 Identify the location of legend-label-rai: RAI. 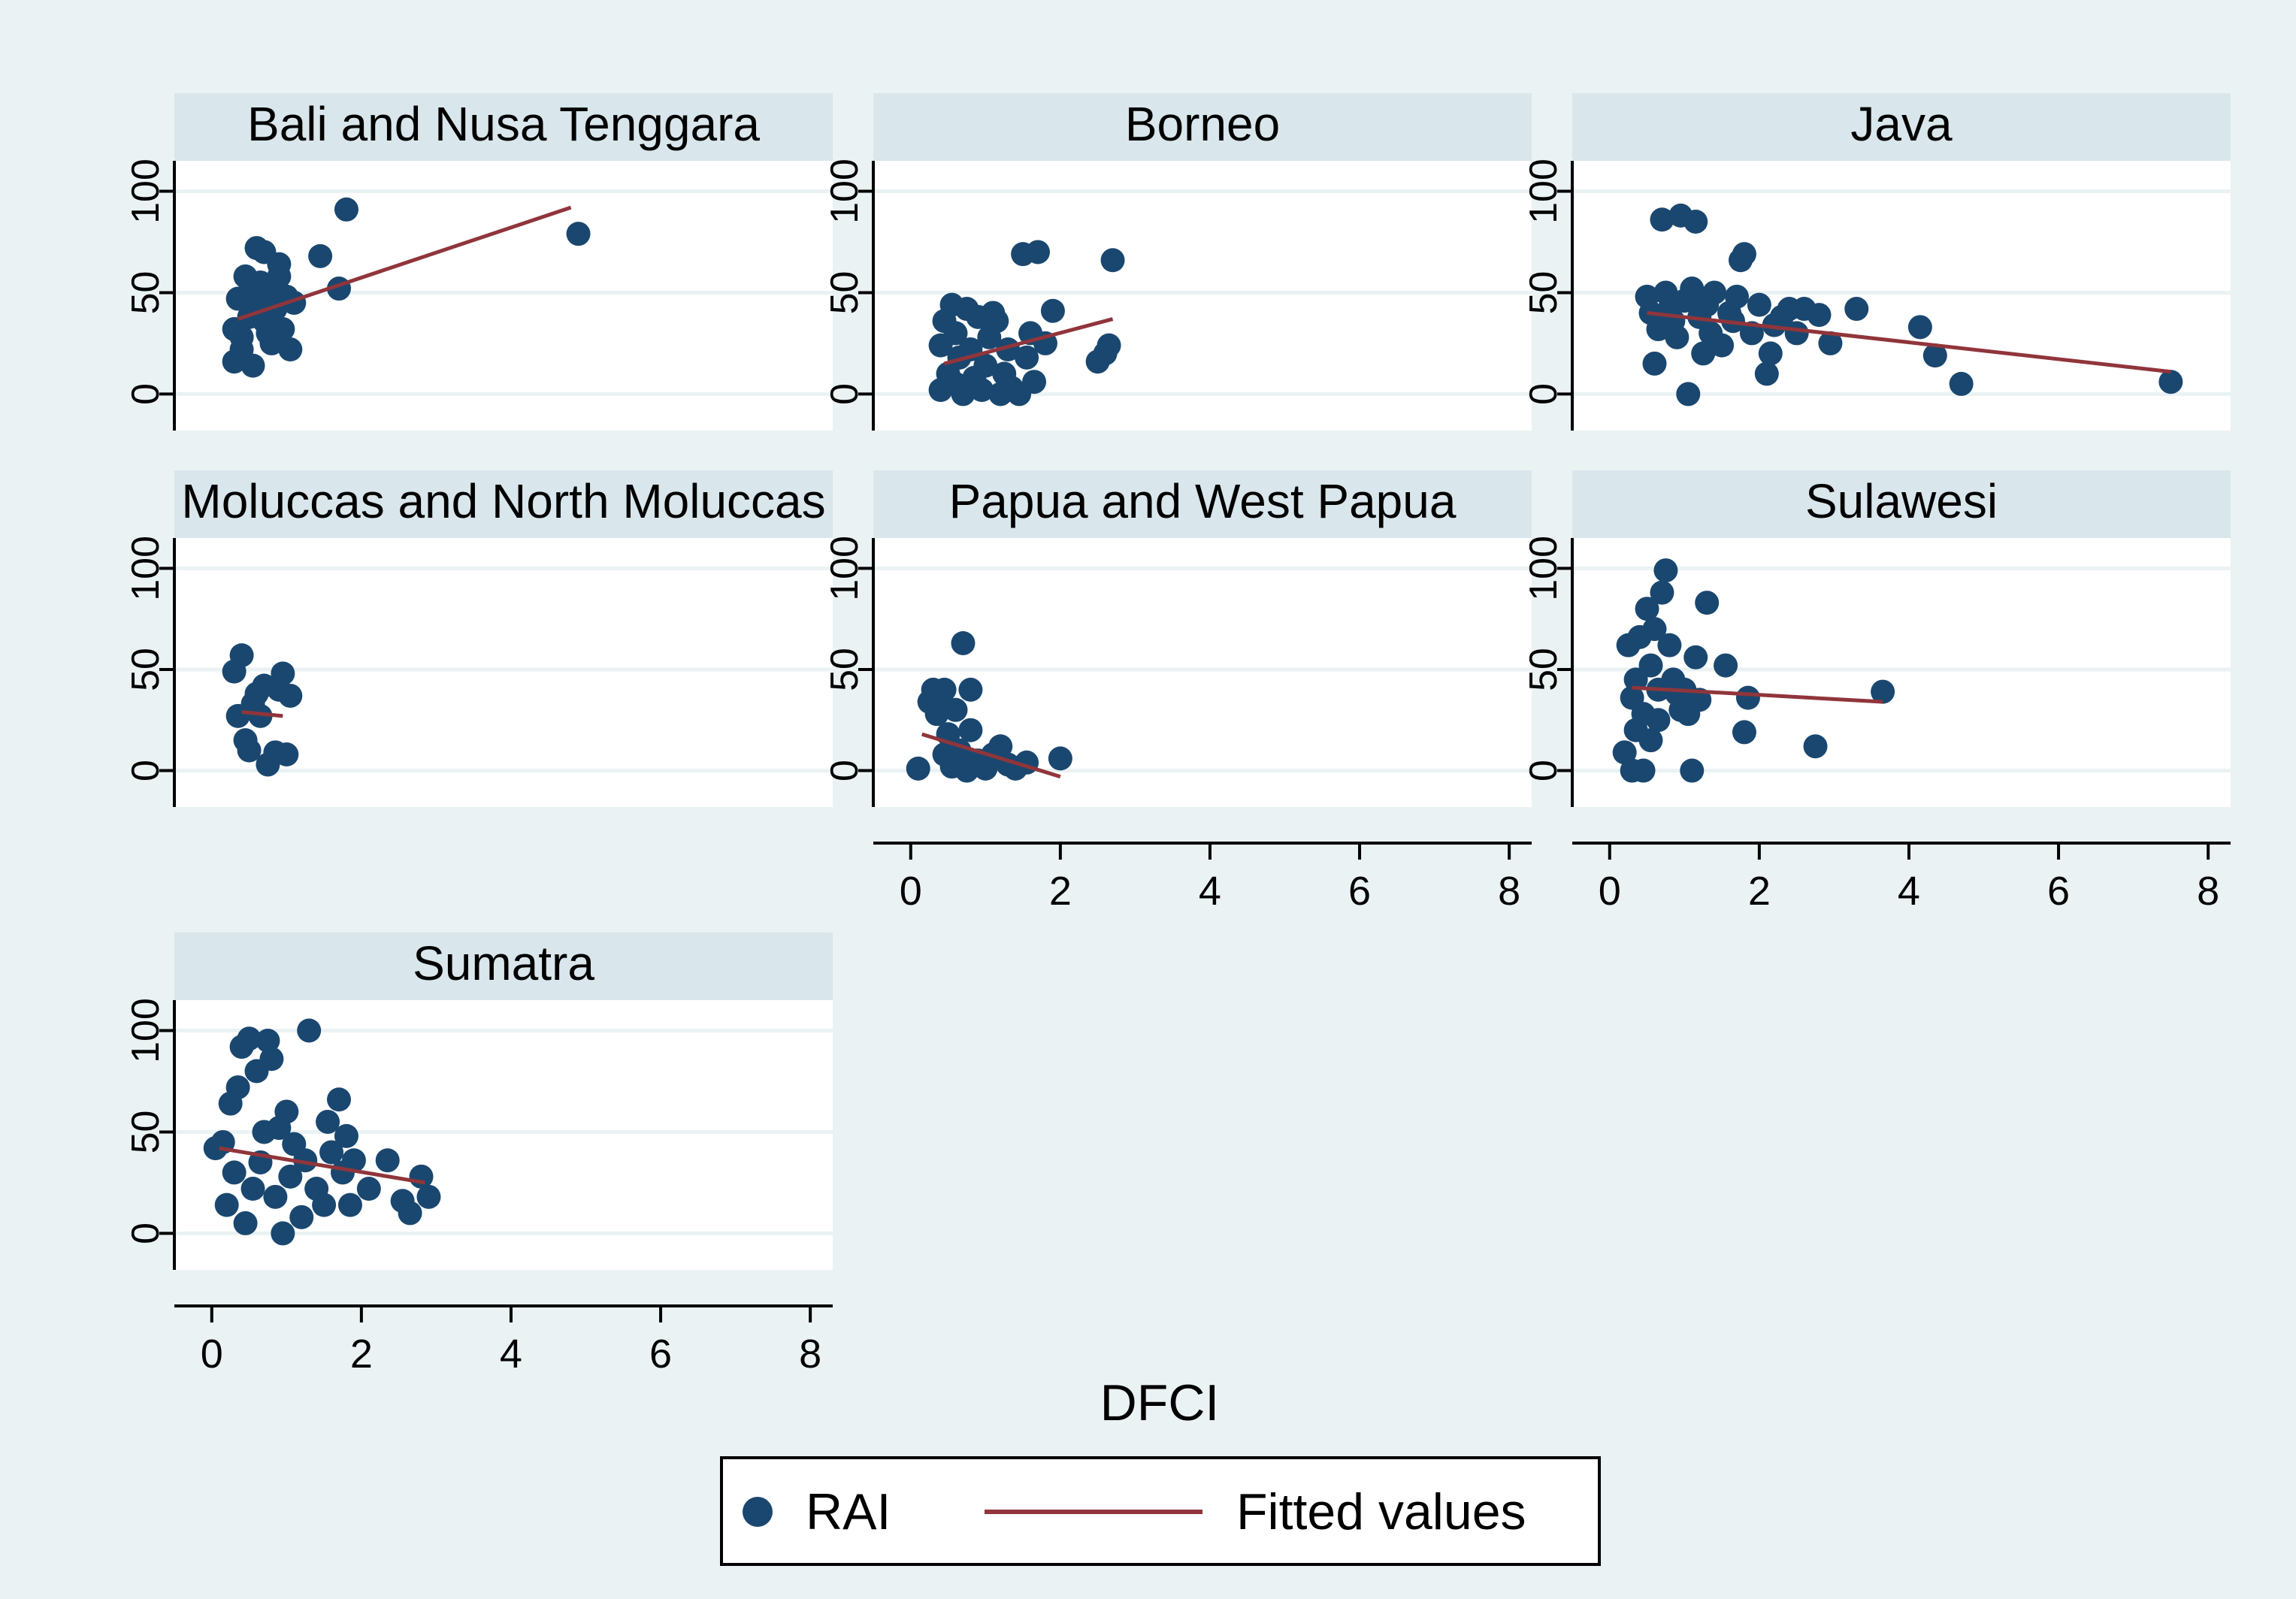
(848, 1511).